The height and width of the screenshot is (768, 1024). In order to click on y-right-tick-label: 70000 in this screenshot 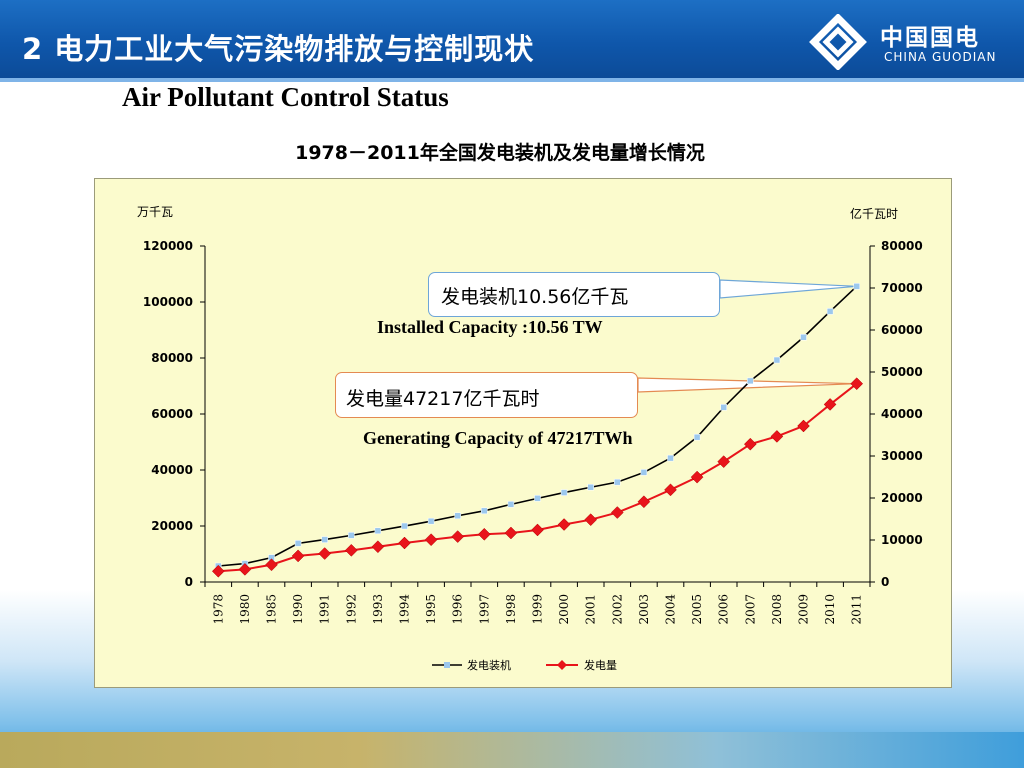, I will do `click(902, 288)`.